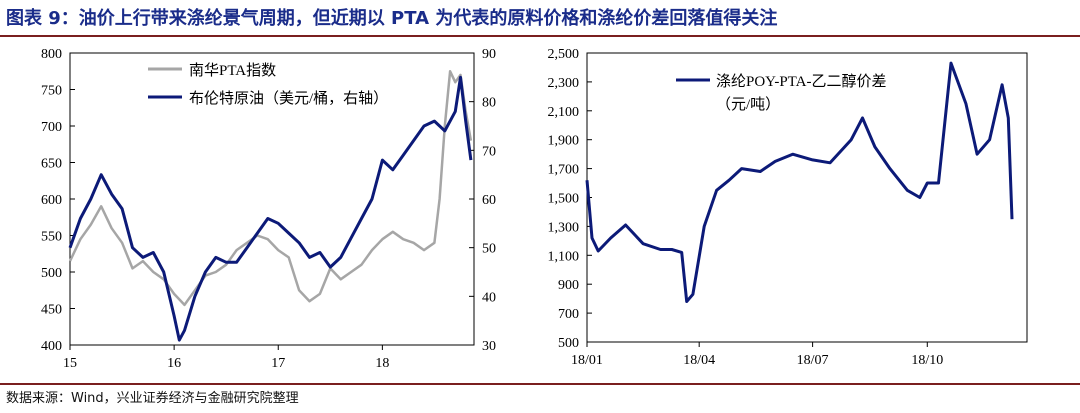 This screenshot has height=413, width=1080. I want to click on y-tick-label: 900, so click(568, 285).